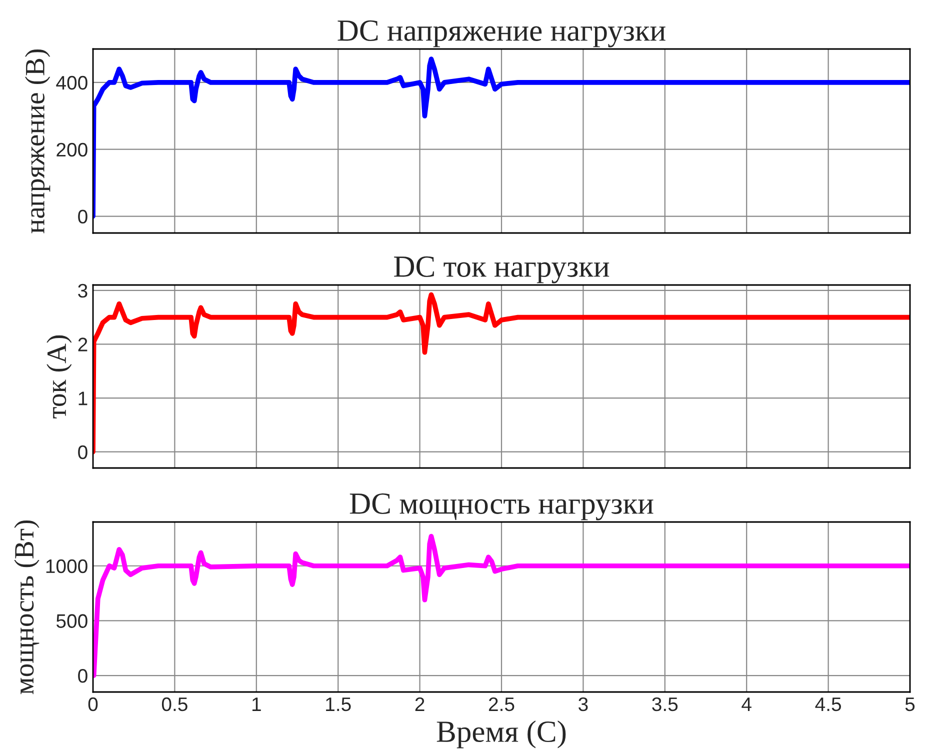  Describe the element at coordinates (665, 704) in the screenshot. I see `x-tick-label: 3.5` at that location.